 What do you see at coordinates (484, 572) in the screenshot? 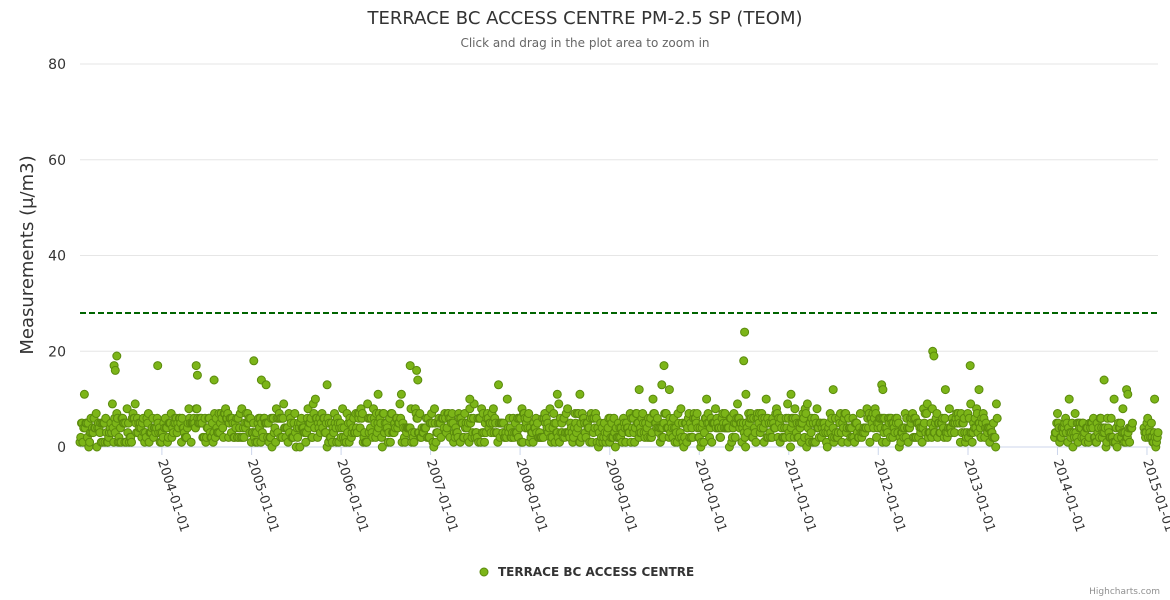
I see `legend-marker` at bounding box center [484, 572].